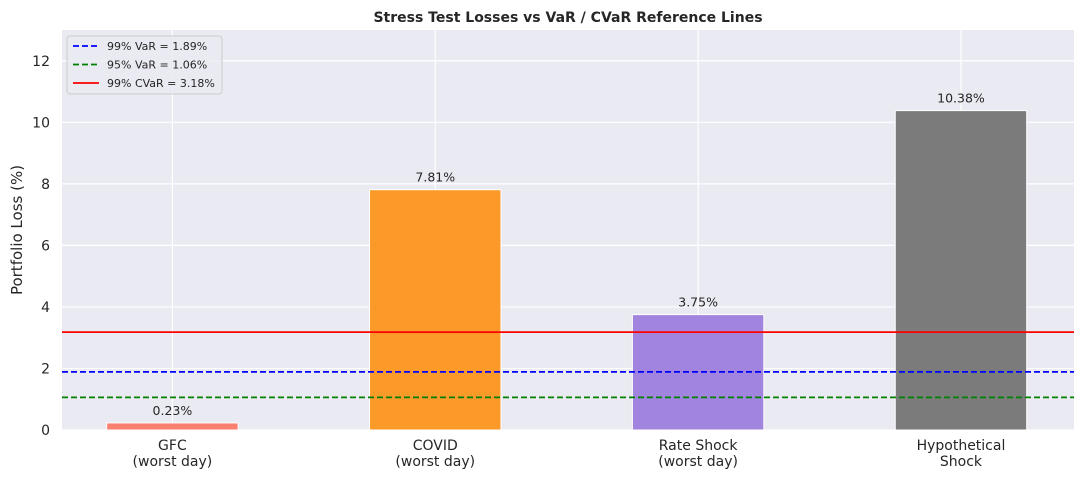  What do you see at coordinates (173, 454) in the screenshot?
I see `x-tick-label: GFC (worst day)` at bounding box center [173, 454].